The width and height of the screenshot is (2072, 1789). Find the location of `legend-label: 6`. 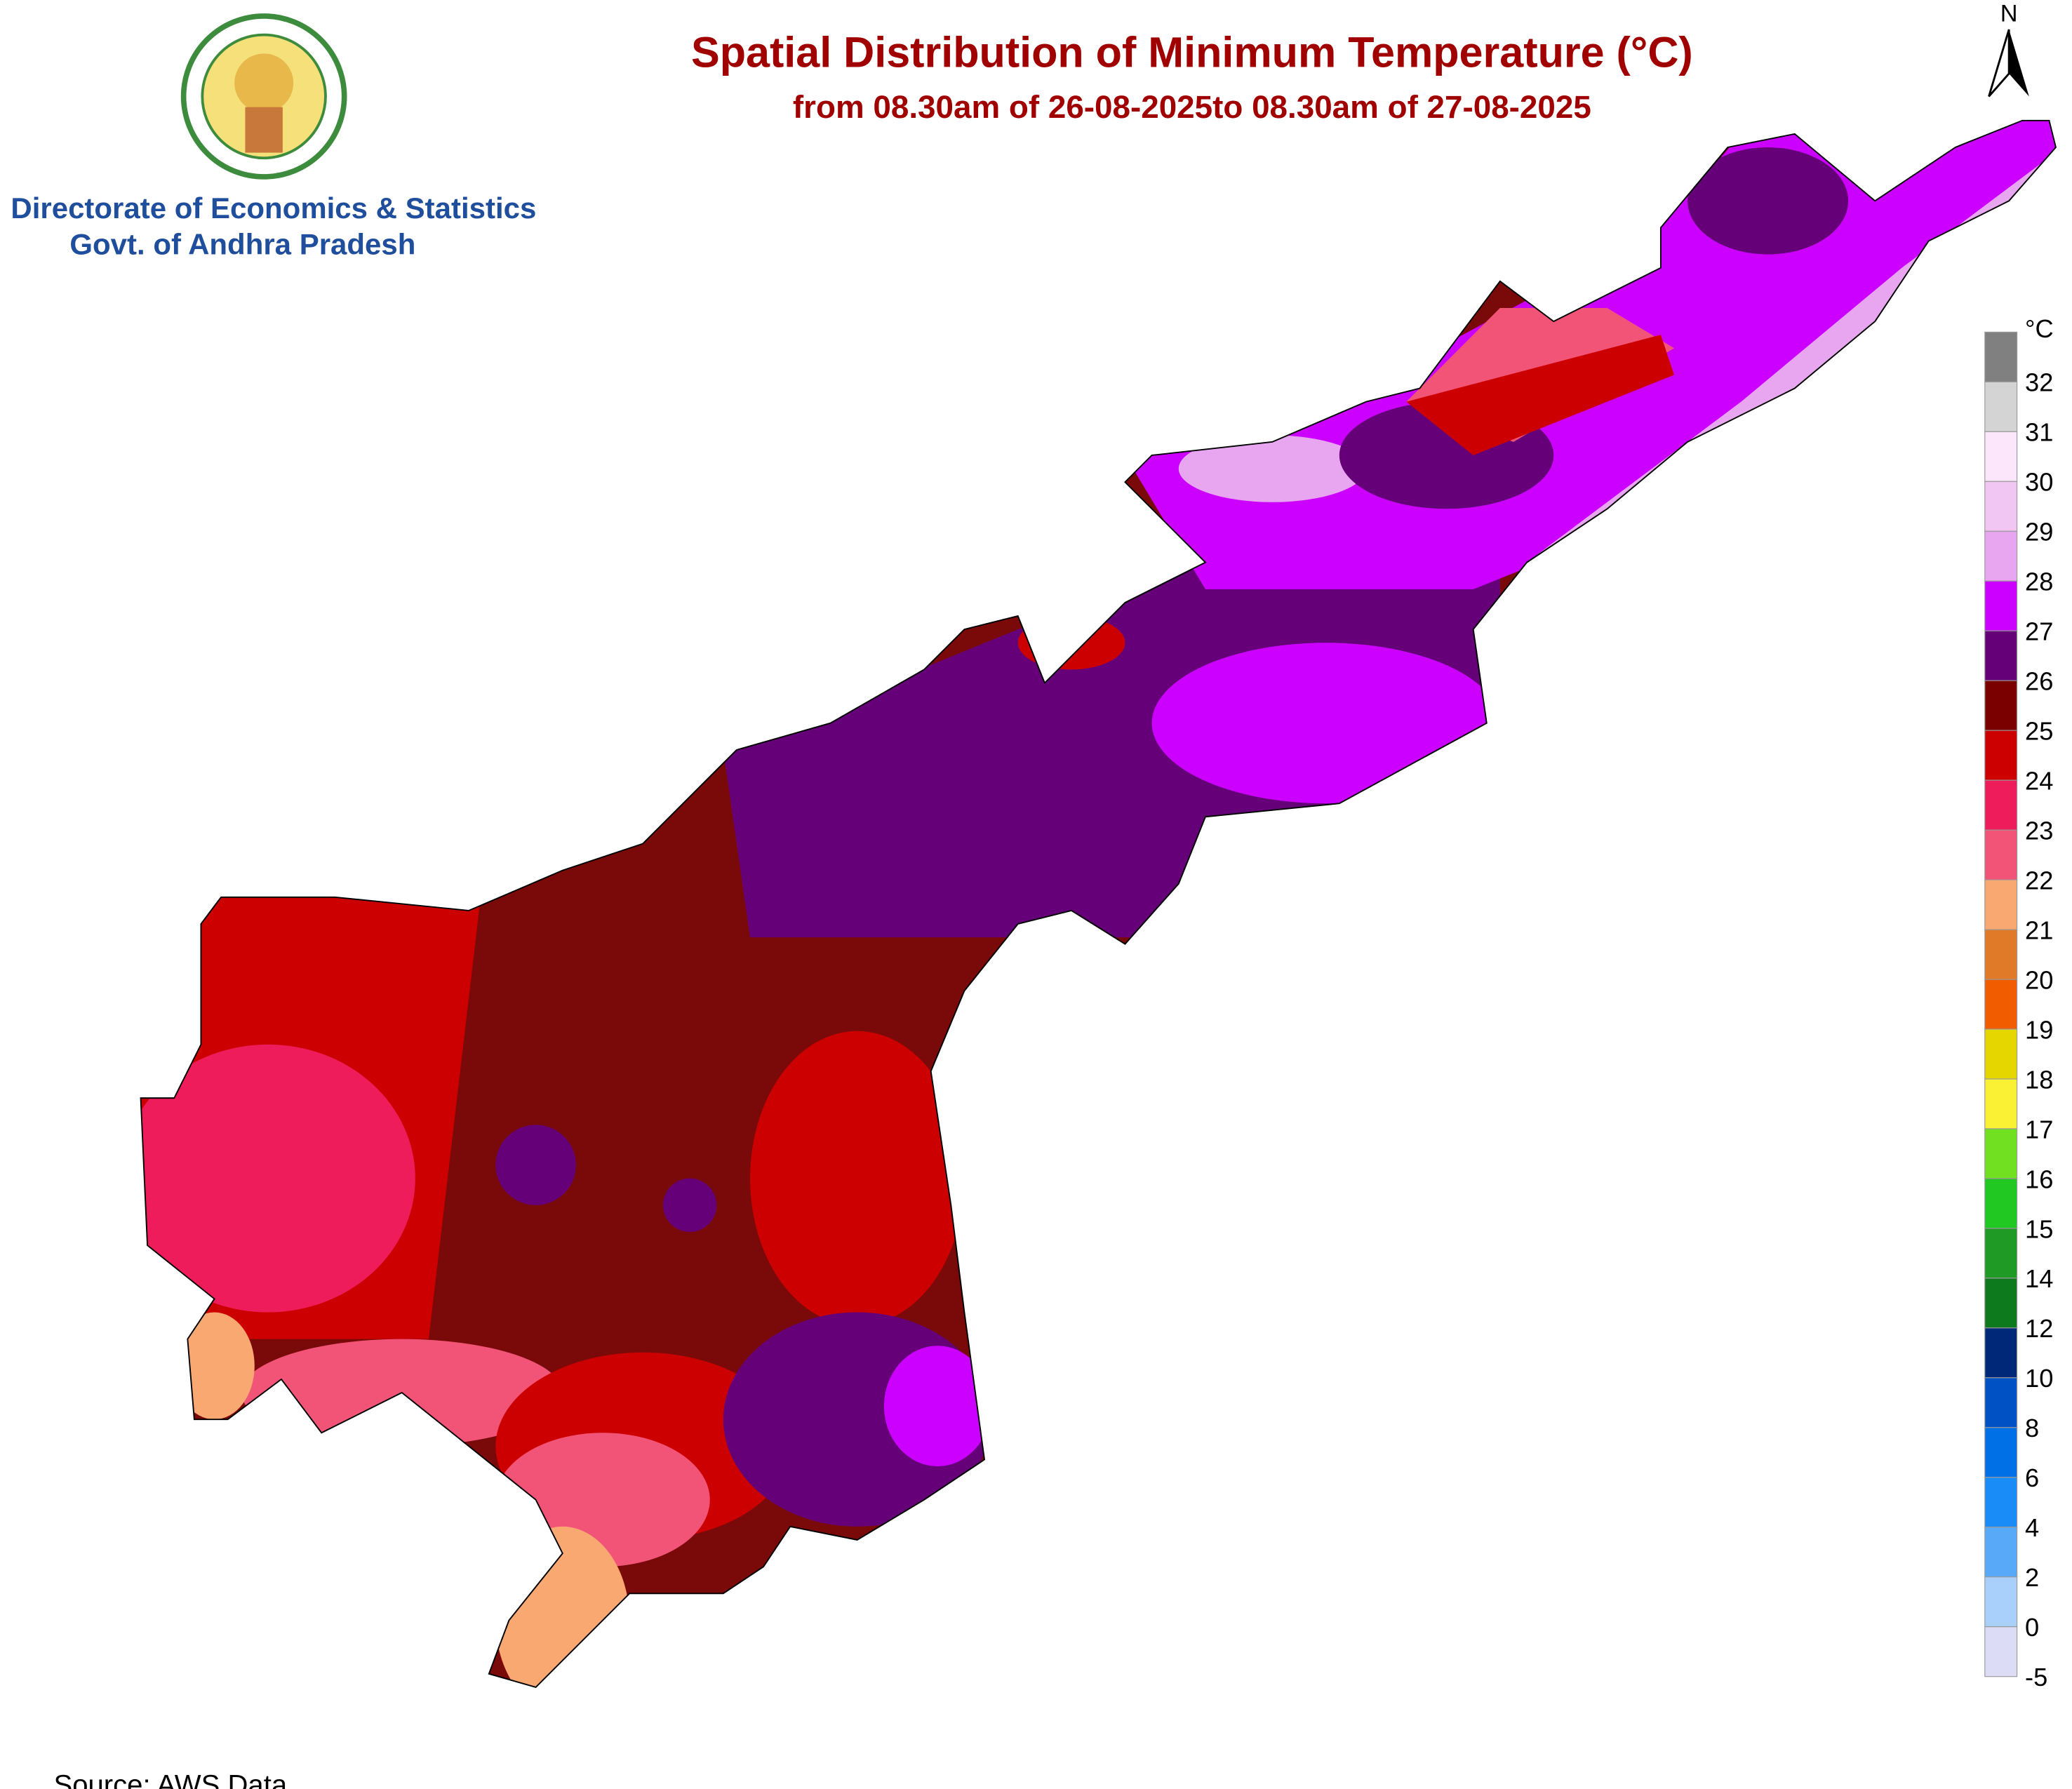

legend-label: 6 is located at coordinates (2032, 1477).